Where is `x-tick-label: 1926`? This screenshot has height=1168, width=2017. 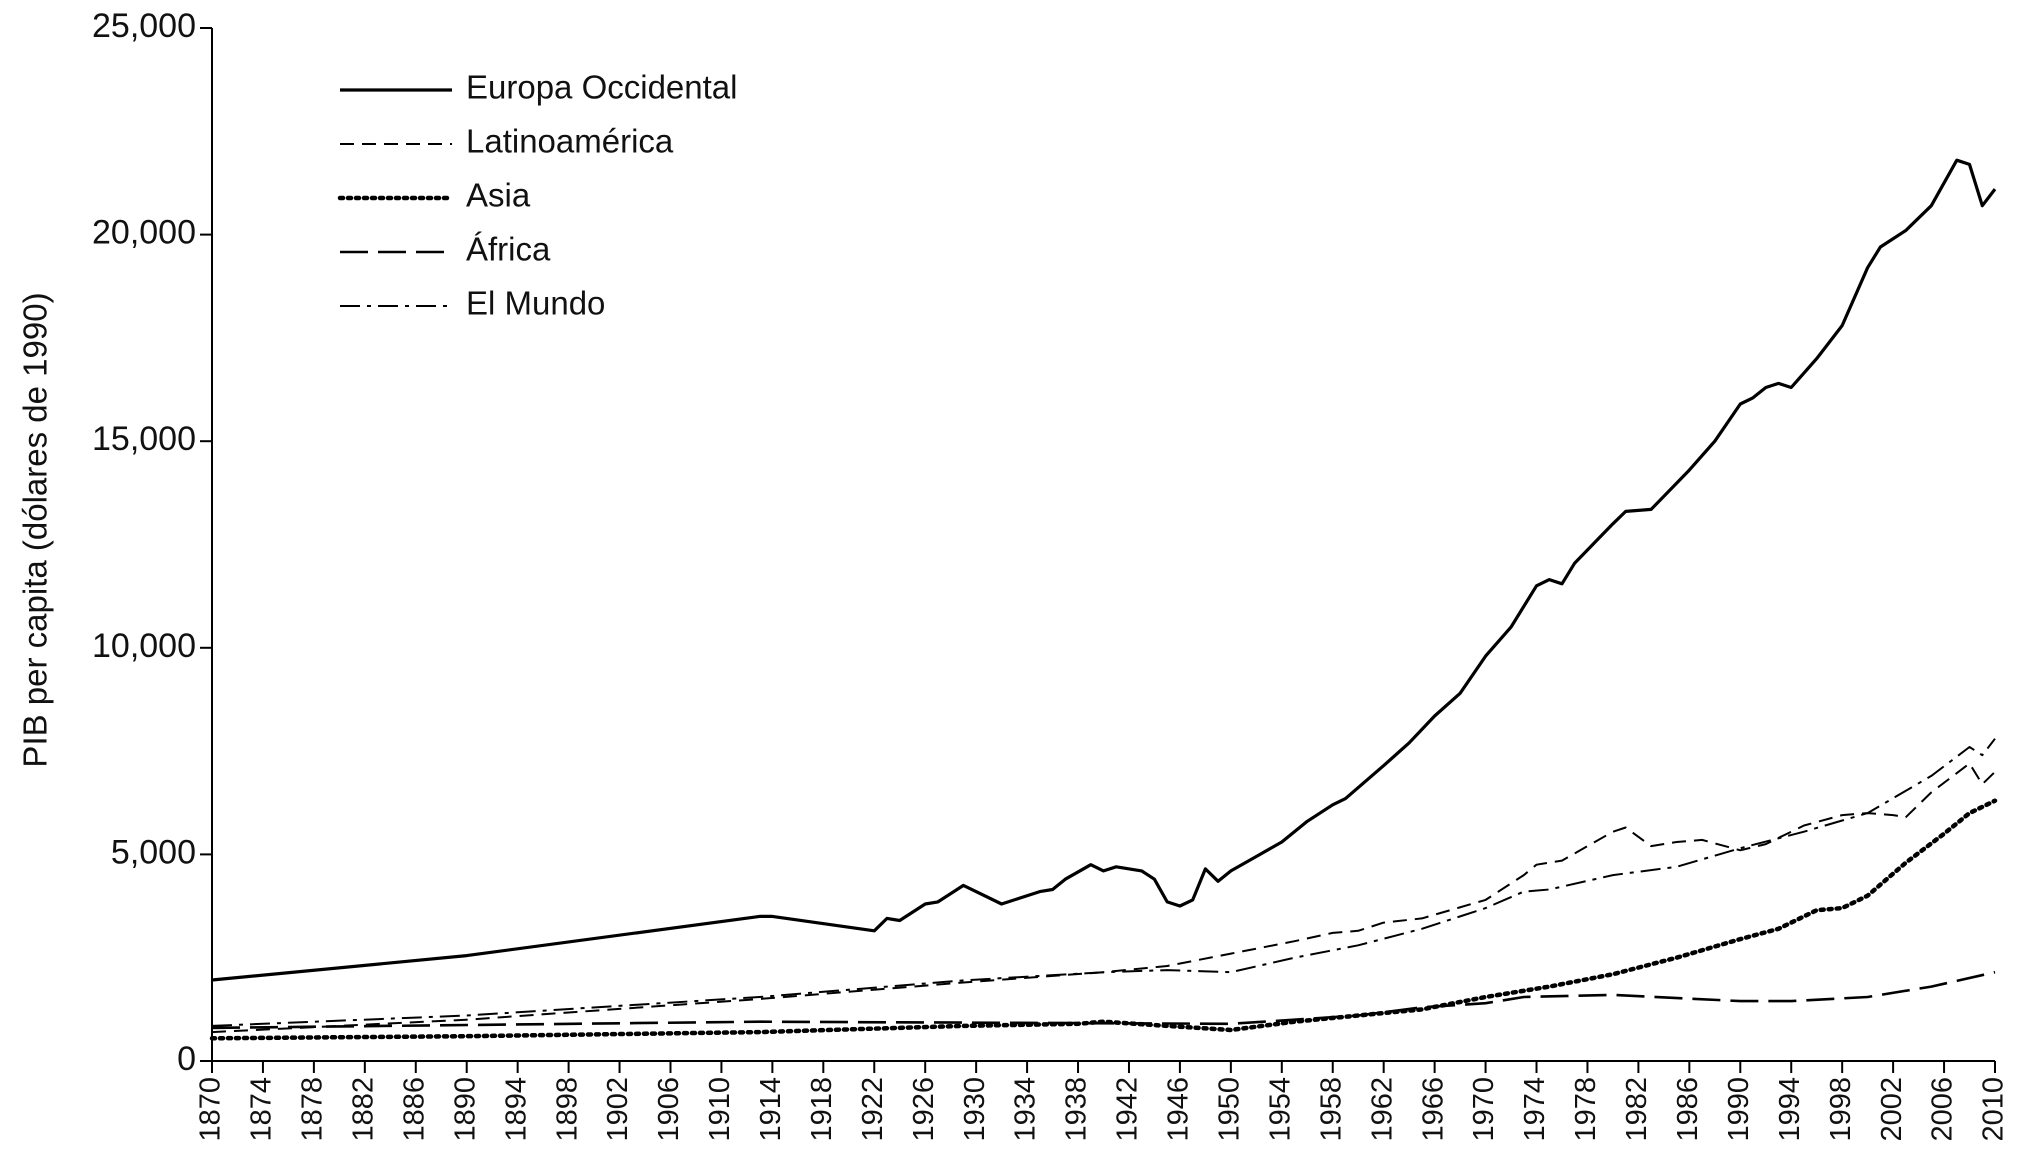
x-tick-label: 1926 is located at coordinates (924, 1109).